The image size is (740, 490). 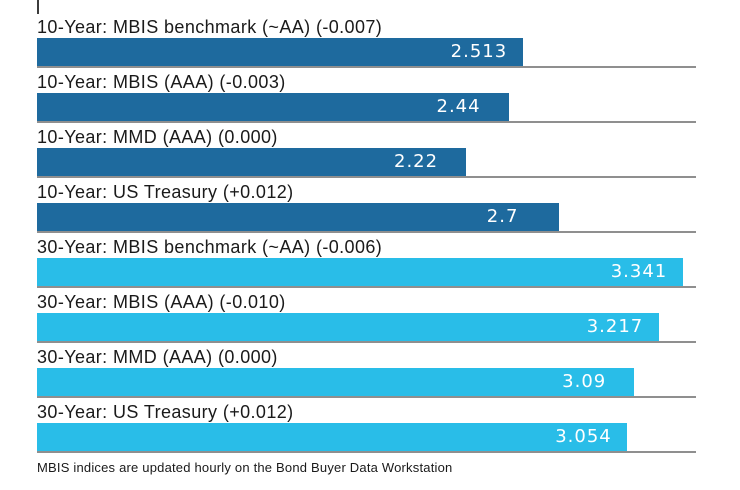 What do you see at coordinates (161, 82) in the screenshot?
I see `bar-category-label: 10-Year: MBIS (AAA) (-0.003)` at bounding box center [161, 82].